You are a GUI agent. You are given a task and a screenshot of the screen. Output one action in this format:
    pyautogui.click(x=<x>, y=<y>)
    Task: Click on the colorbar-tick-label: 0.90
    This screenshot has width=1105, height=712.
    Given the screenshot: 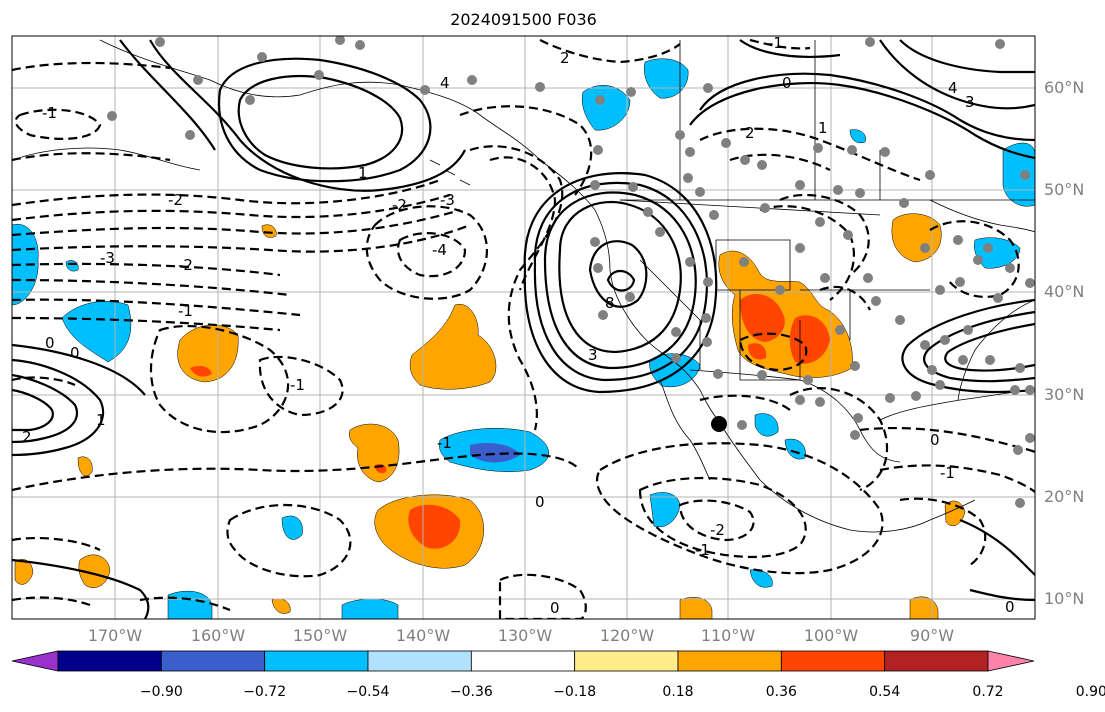 What is the action you would take?
    pyautogui.click(x=1090, y=692)
    